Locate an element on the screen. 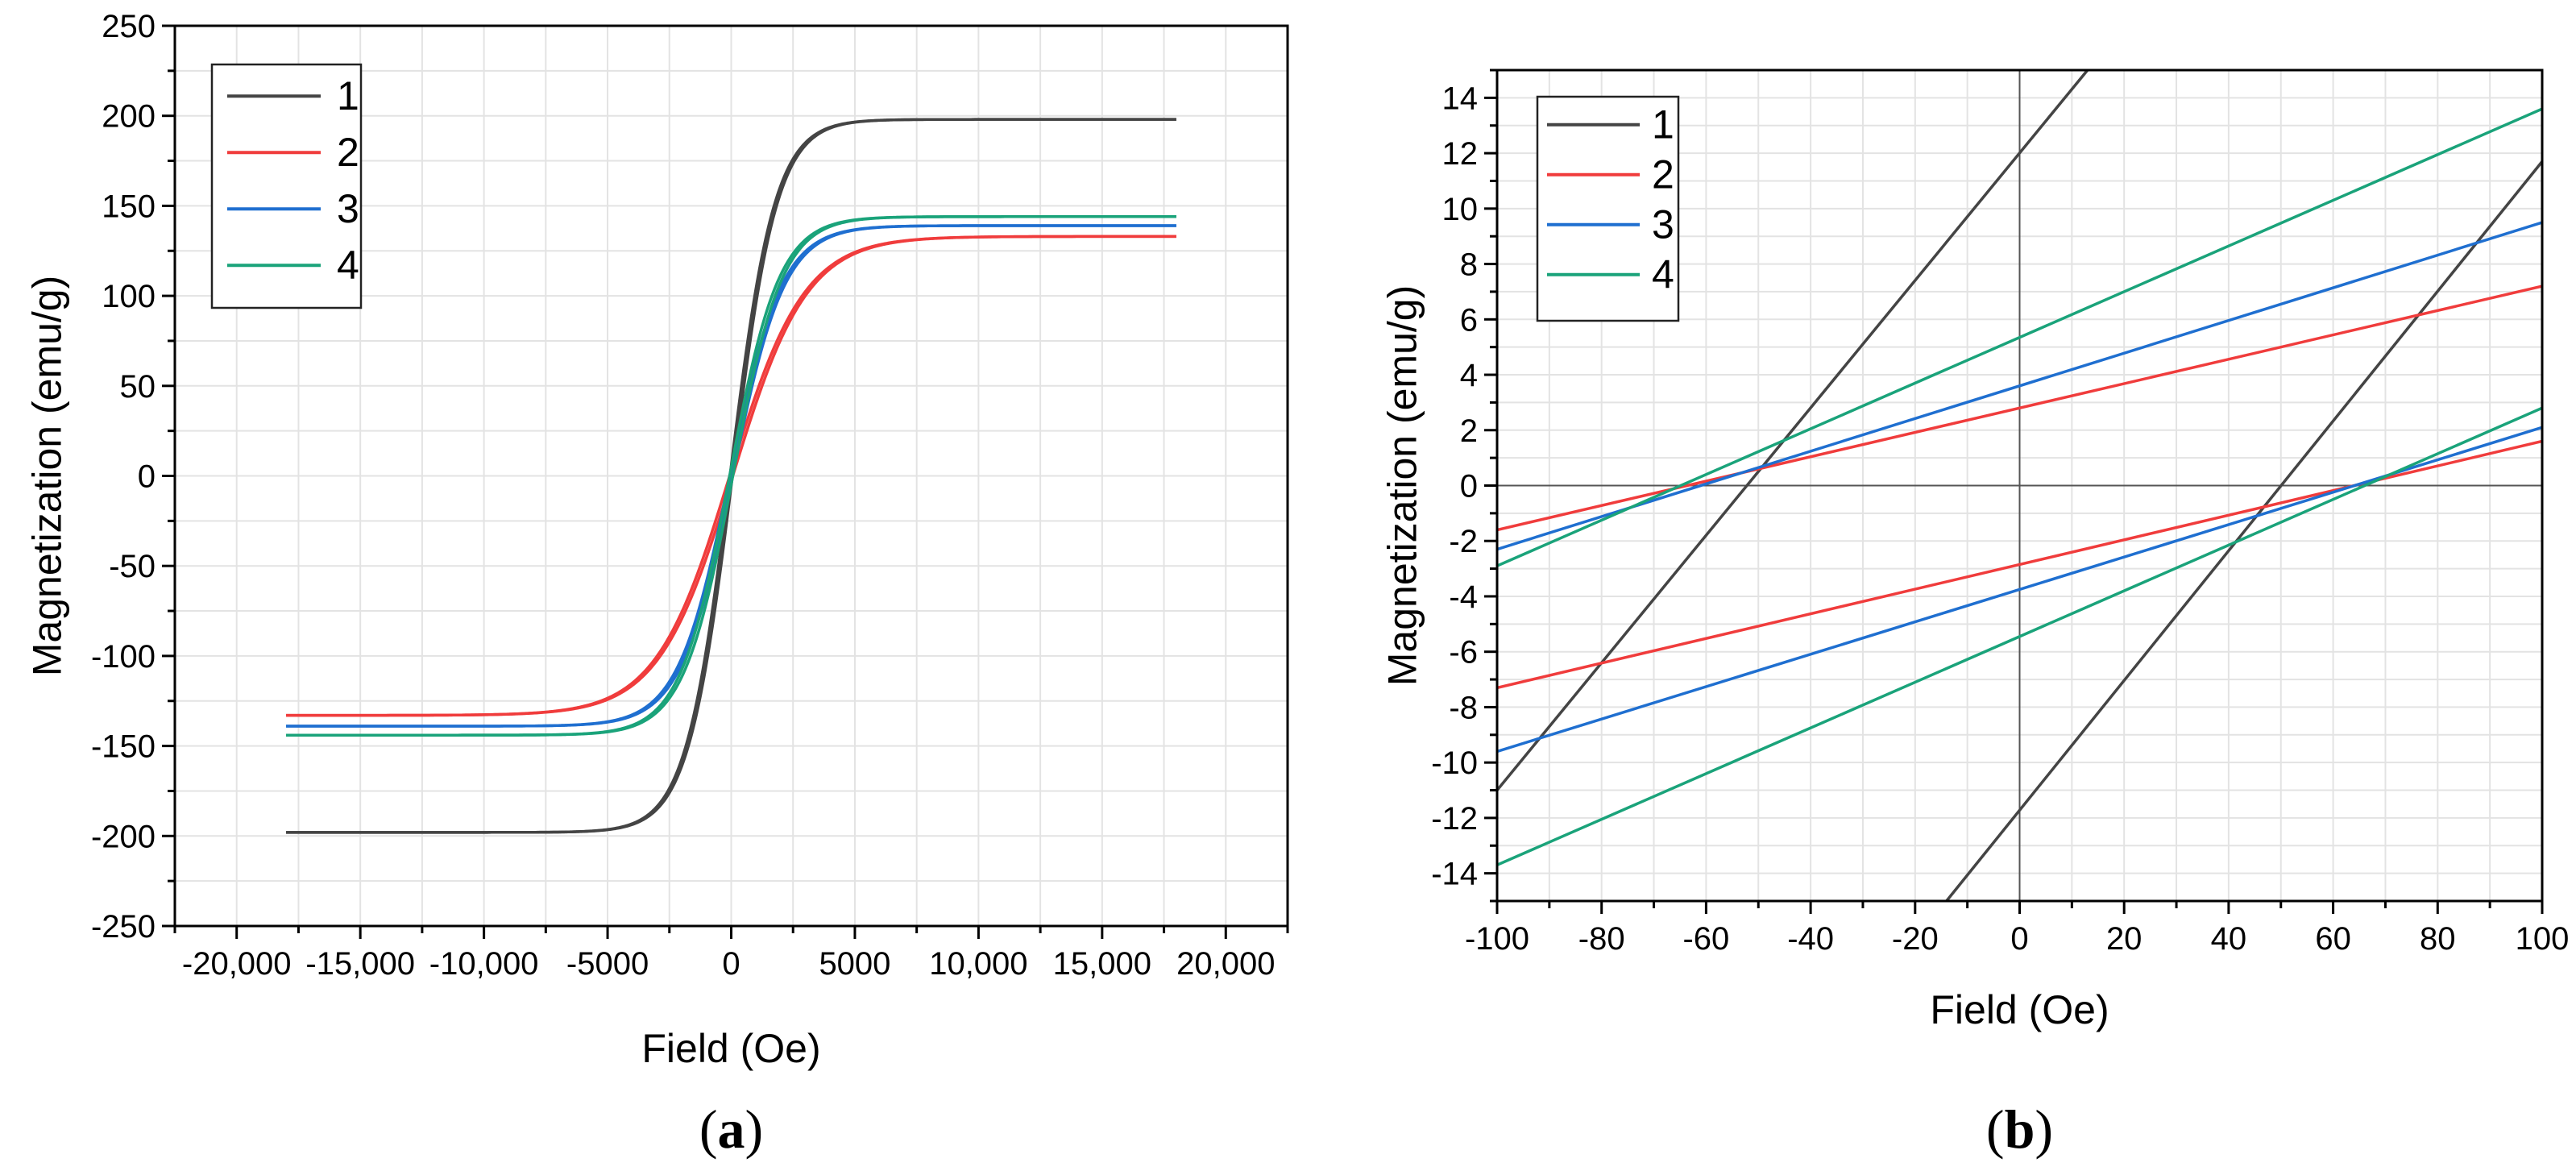 The height and width of the screenshot is (1171, 2576). x-tick-label: -15,000 is located at coordinates (360, 964).